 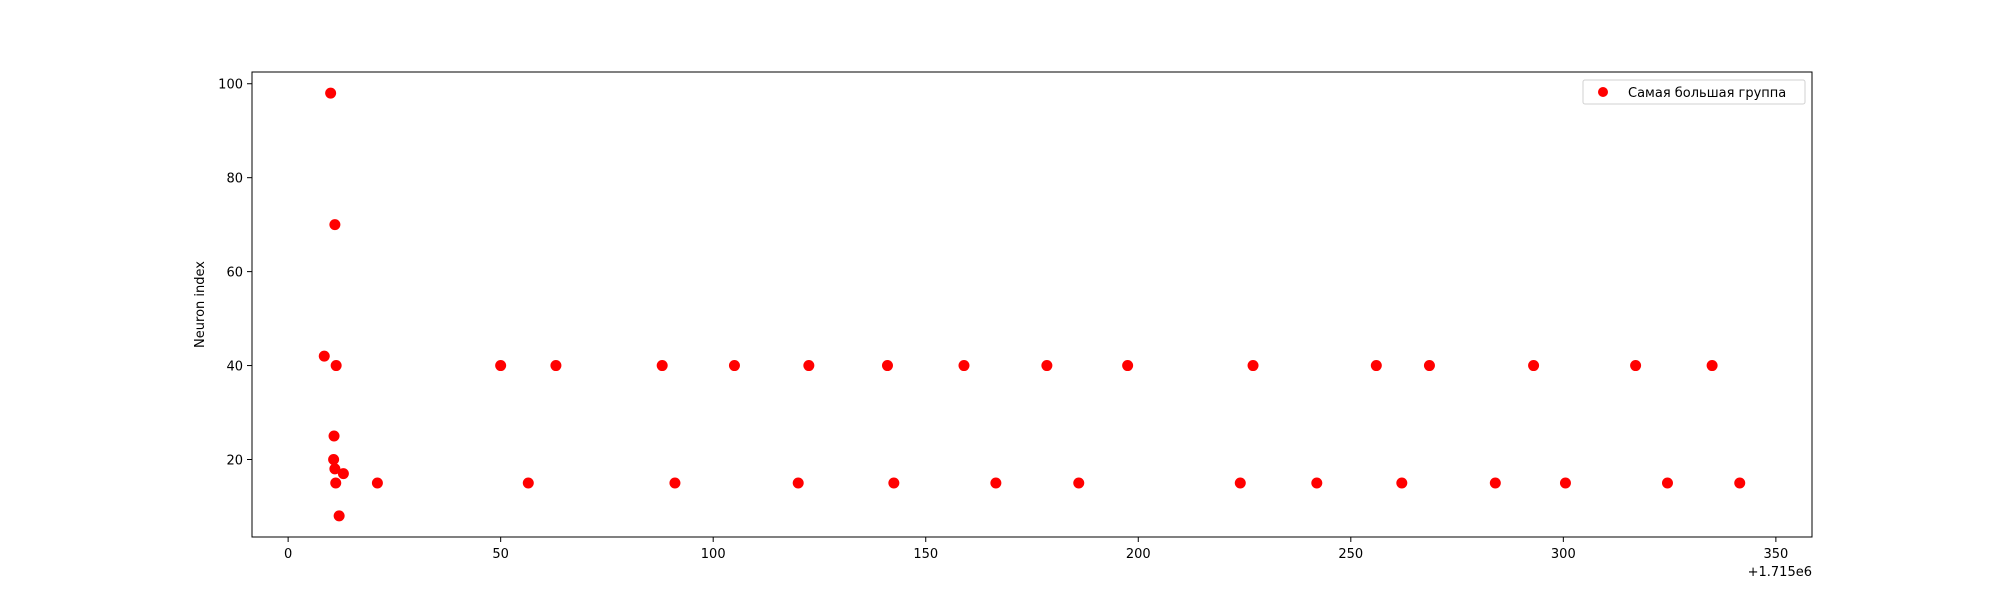 What do you see at coordinates (1563, 554) in the screenshot?
I see `x-tick-label: 300` at bounding box center [1563, 554].